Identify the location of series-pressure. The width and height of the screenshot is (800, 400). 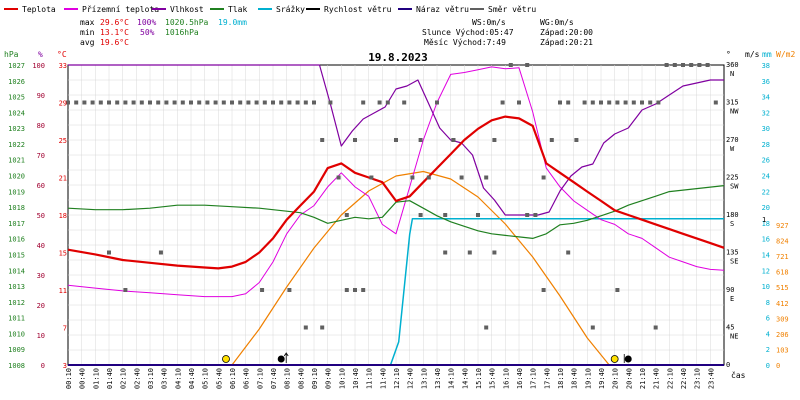
(396, 212).